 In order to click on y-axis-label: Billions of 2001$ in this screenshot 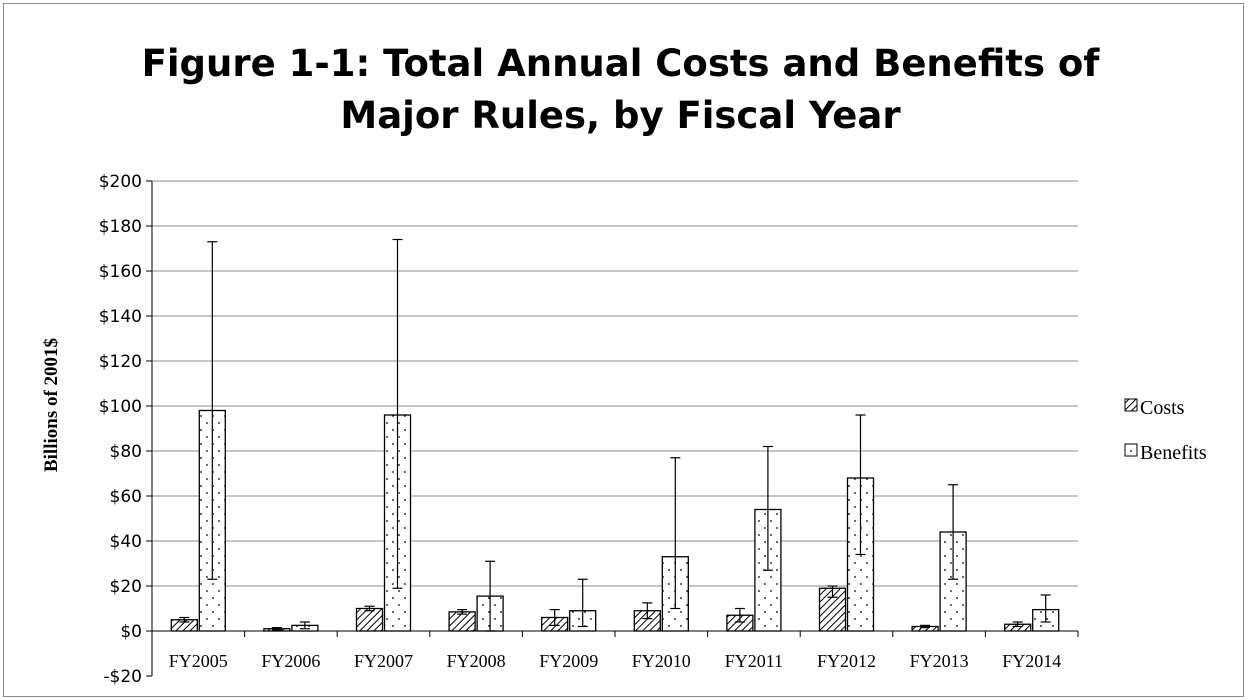, I will do `click(51, 405)`.